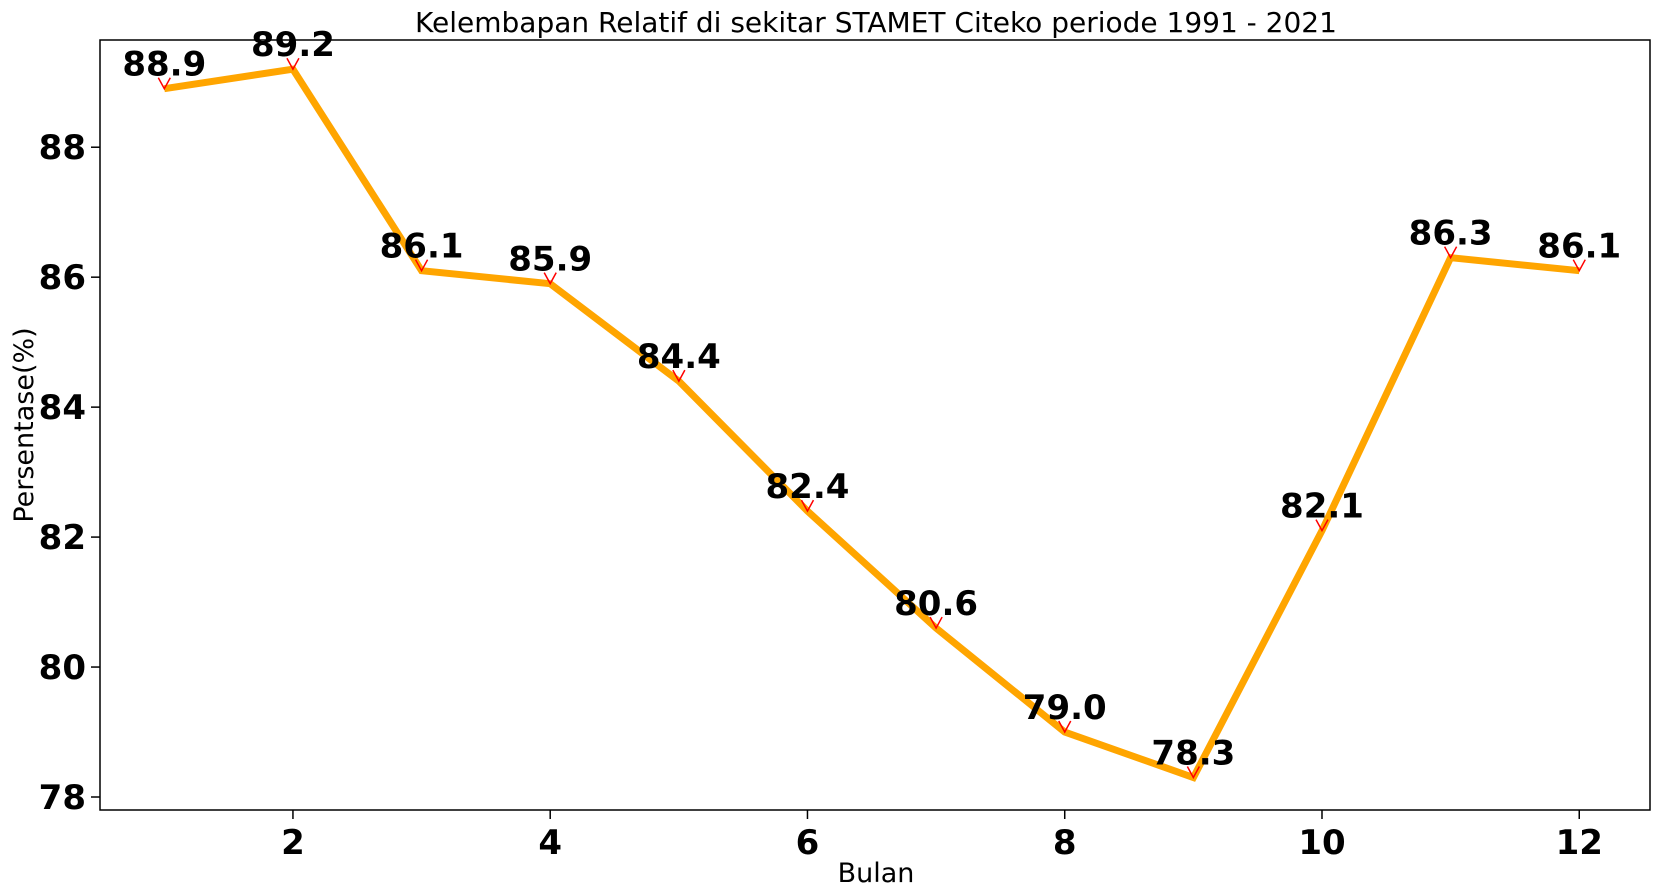 The height and width of the screenshot is (896, 1659). I want to click on y-tick-label: 82, so click(62, 538).